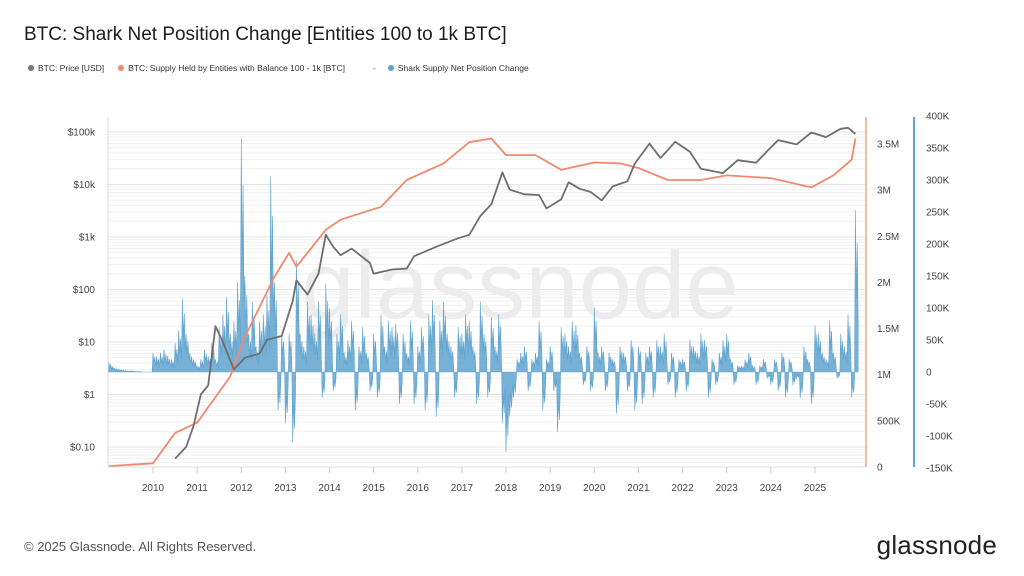 This screenshot has width=1024, height=576. What do you see at coordinates (889, 421) in the screenshot?
I see `supply-axis-tick-label: 500K` at bounding box center [889, 421].